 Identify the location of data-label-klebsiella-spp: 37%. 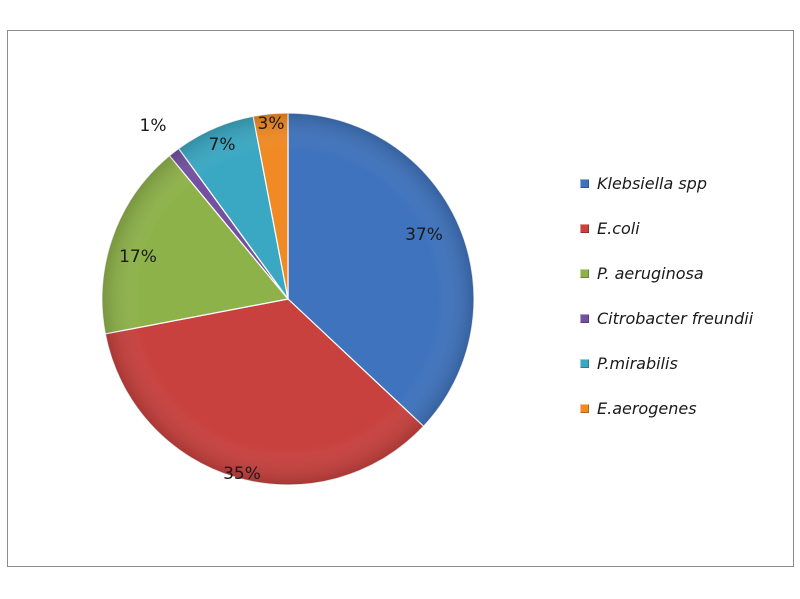
(424, 235).